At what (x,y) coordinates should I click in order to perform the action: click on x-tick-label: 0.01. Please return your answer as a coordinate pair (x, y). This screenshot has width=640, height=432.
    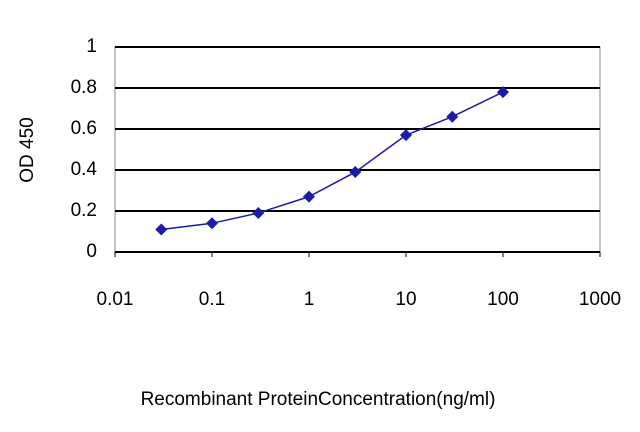
    Looking at the image, I should click on (115, 299).